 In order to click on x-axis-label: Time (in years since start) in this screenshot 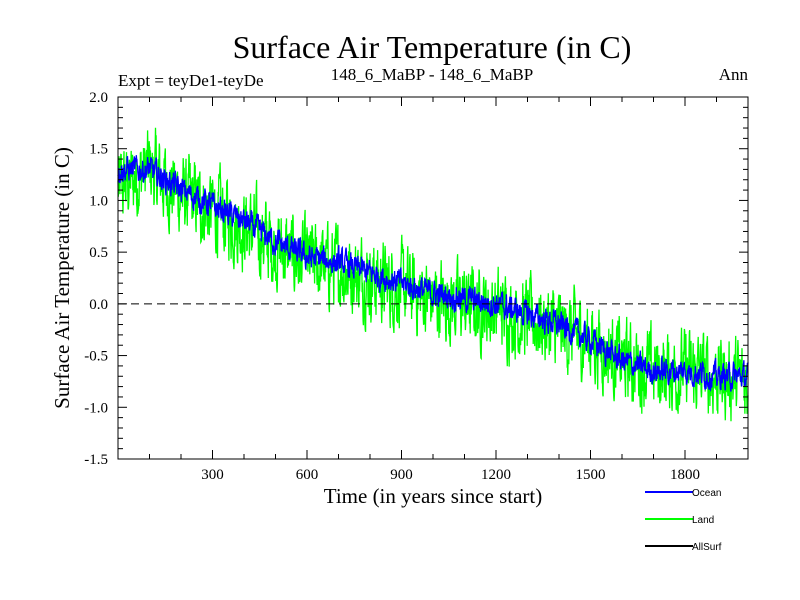, I will do `click(433, 496)`.